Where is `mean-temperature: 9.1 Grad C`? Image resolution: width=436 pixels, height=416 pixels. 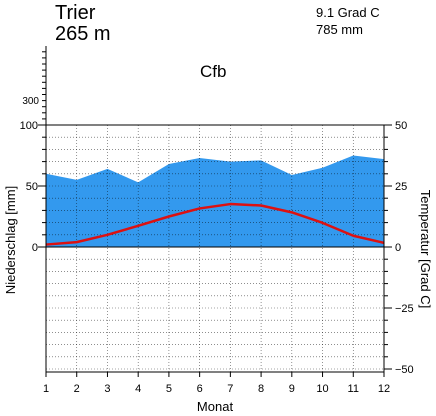 mean-temperature: 9.1 Grad C is located at coordinates (348, 12).